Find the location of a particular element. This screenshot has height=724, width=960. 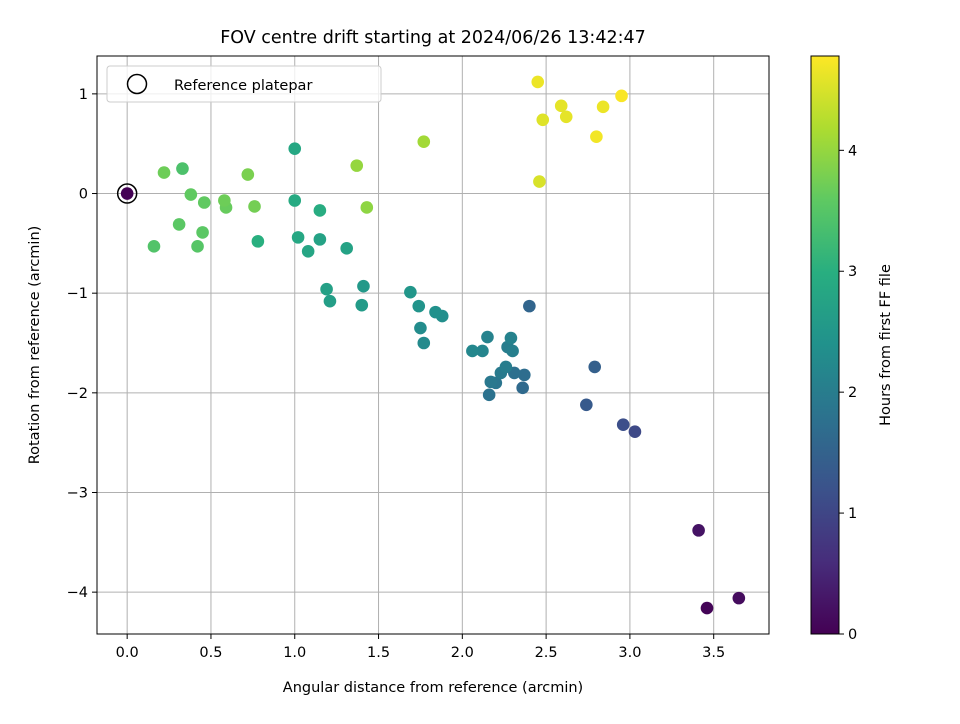

reference-point-fill is located at coordinates (127, 193).